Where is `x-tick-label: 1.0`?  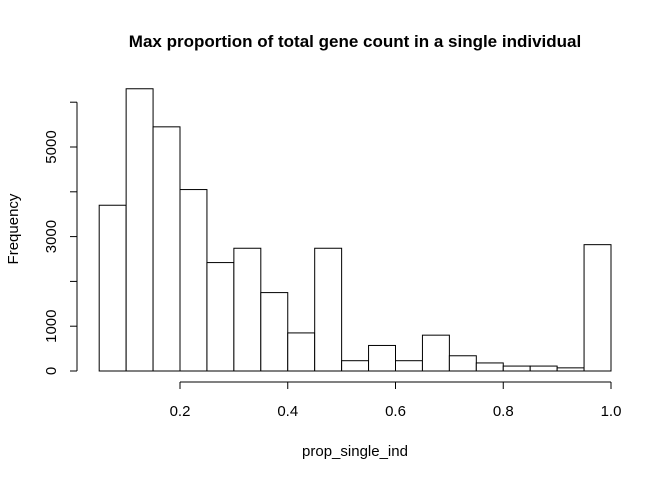 x-tick-label: 1.0 is located at coordinates (611, 411).